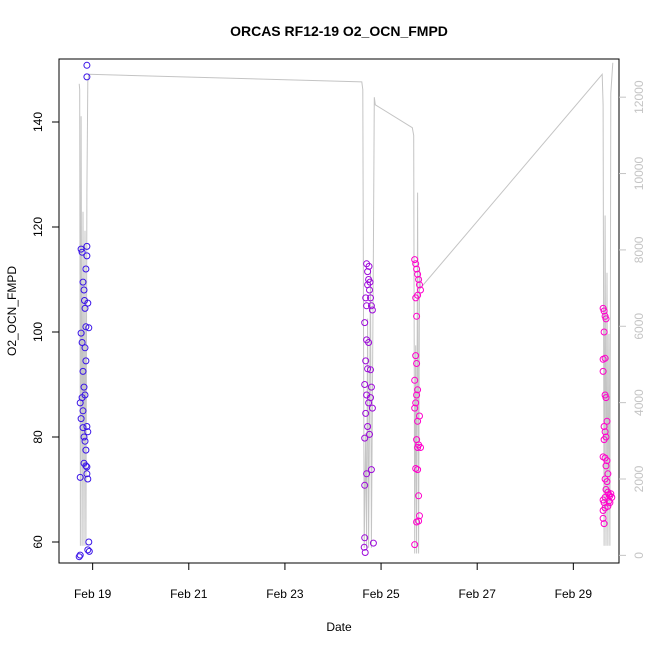 The width and height of the screenshot is (650, 650). What do you see at coordinates (38, 122) in the screenshot?
I see `y-tick-label: 140` at bounding box center [38, 122].